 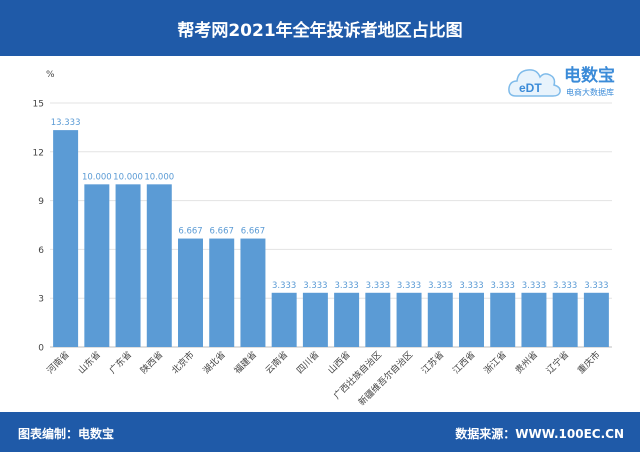 What do you see at coordinates (539, 434) in the screenshot?
I see `footer-source: 数据来源：WWW.100EC.CN` at bounding box center [539, 434].